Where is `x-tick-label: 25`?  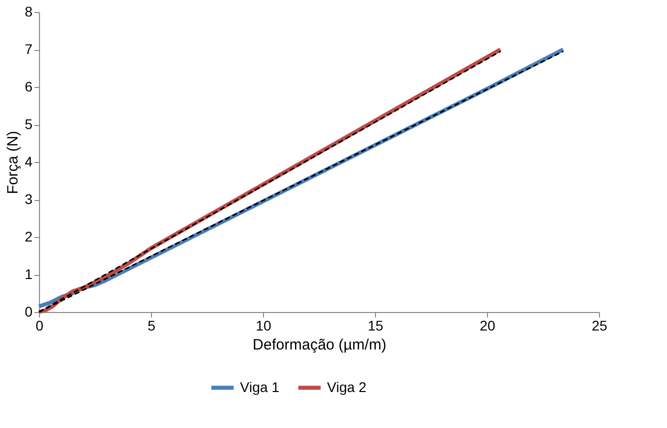
x-tick-label: 25 is located at coordinates (600, 326).